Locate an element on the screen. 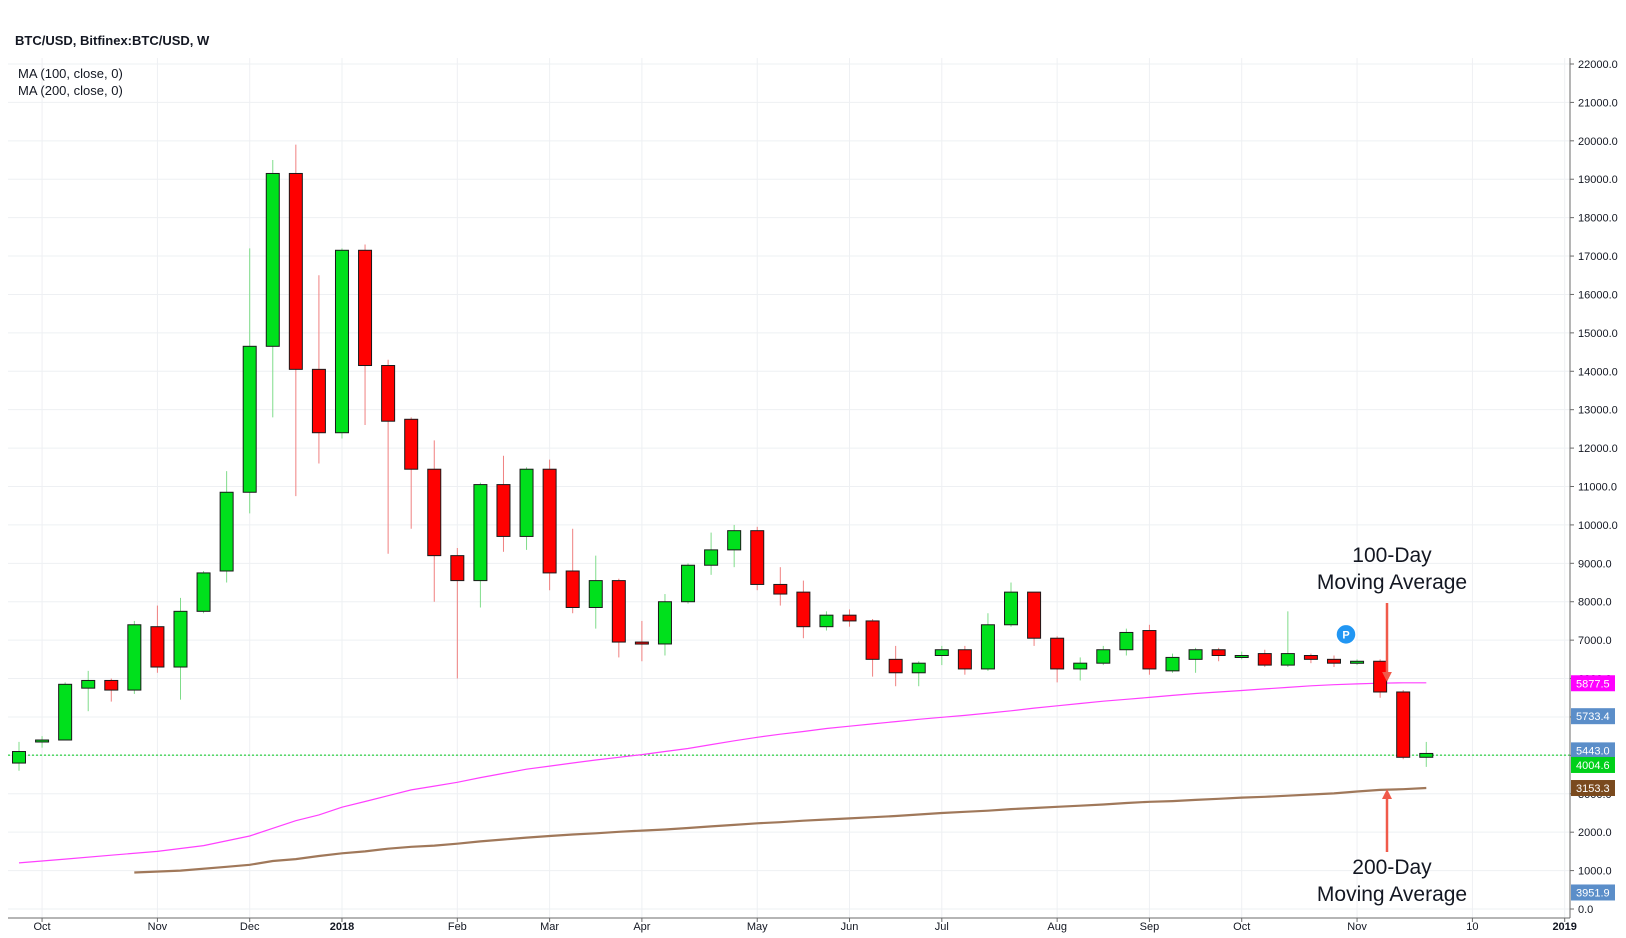  time-tick-label: Oct is located at coordinates (42, 927).